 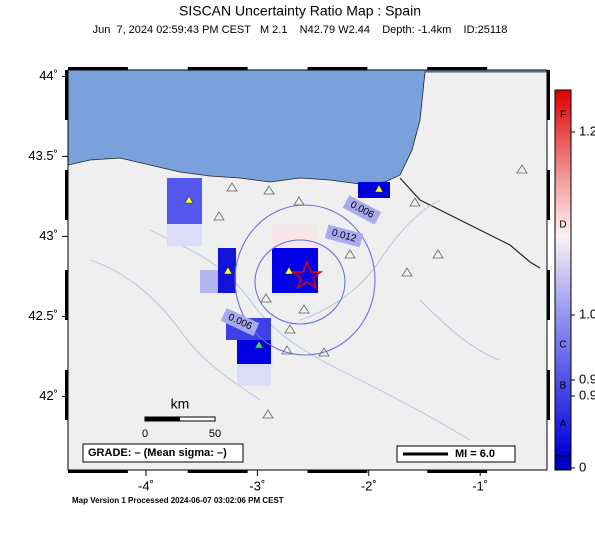 I want to click on y-tick-label: 43˚, so click(x=48, y=235).